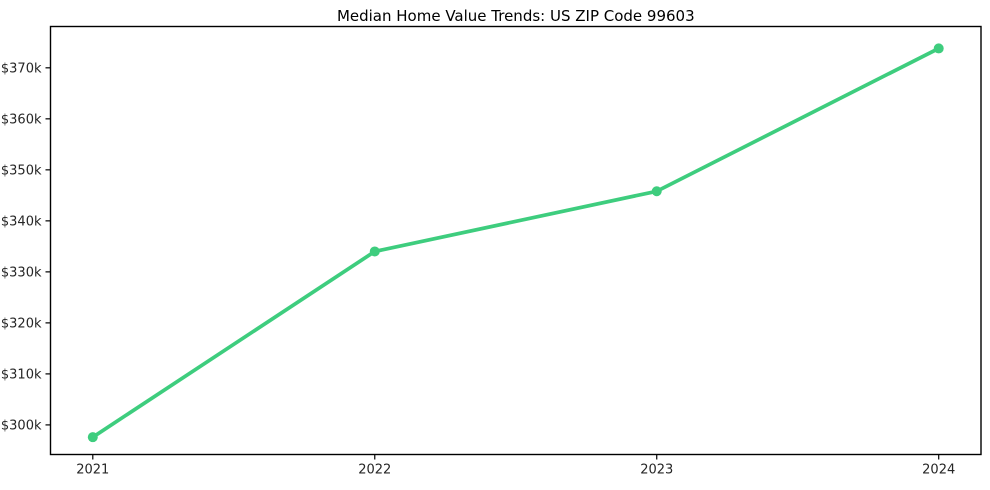  Describe the element at coordinates (21, 221) in the screenshot. I see `y-axis-tick-label: $340k` at that location.